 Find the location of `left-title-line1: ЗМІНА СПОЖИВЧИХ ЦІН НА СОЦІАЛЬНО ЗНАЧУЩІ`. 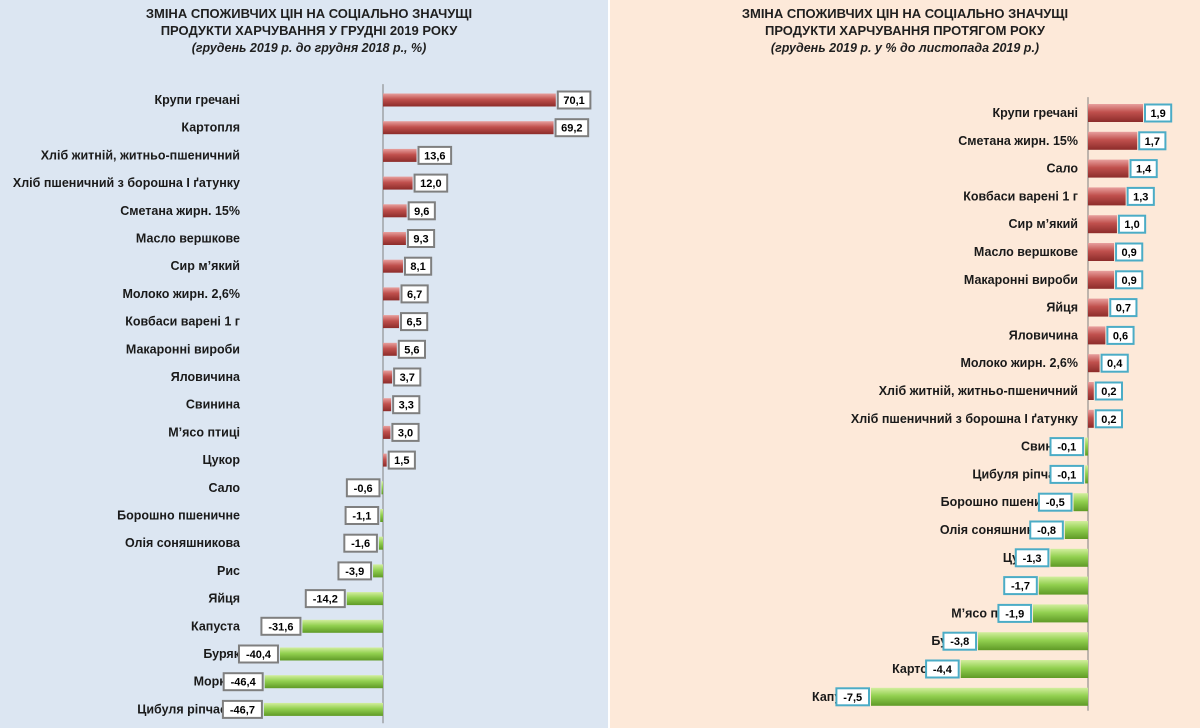

left-title-line1: ЗМІНА СПОЖИВЧИХ ЦІН НА СОЦІАЛЬНО ЗНАЧУЩІ is located at coordinates (309, 13).